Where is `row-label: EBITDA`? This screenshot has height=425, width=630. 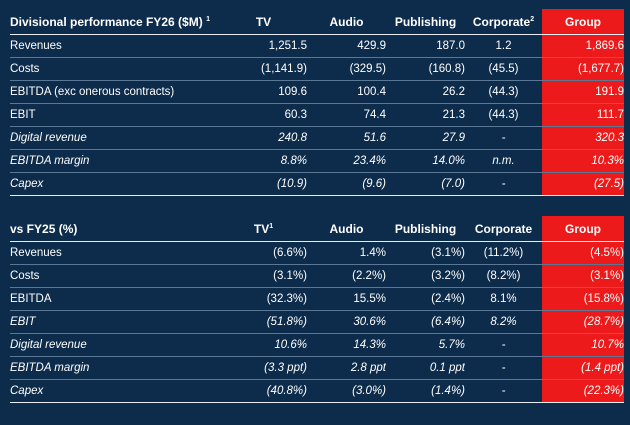 row-label: EBITDA is located at coordinates (115, 299).